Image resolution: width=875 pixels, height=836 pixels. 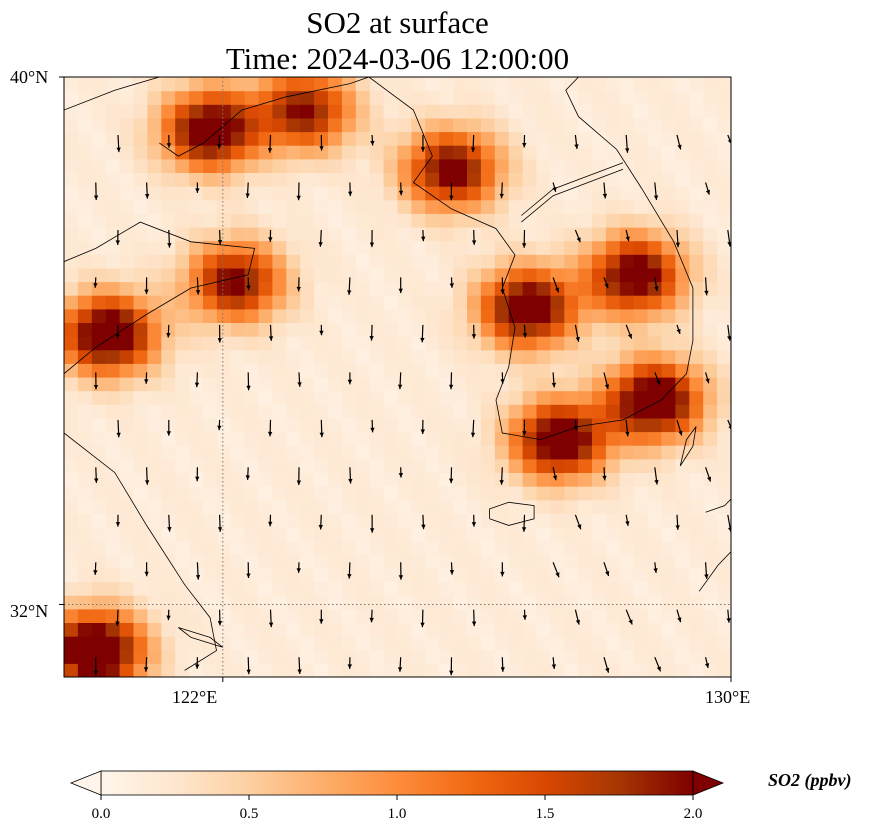 What do you see at coordinates (729, 424) in the screenshot?
I see `wind-arrow` at bounding box center [729, 424].